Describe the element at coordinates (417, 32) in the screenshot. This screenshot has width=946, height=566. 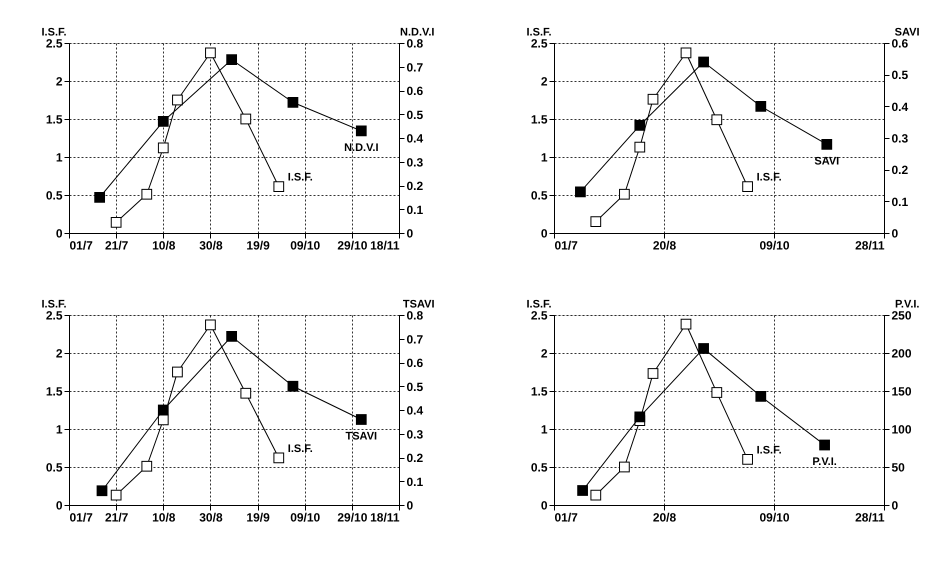
I see `y2-axis-title: N.D.V.I` at that location.